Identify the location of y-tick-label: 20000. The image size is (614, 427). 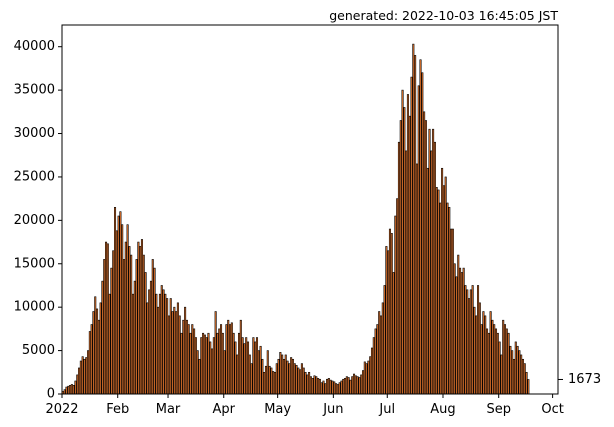
(34, 220).